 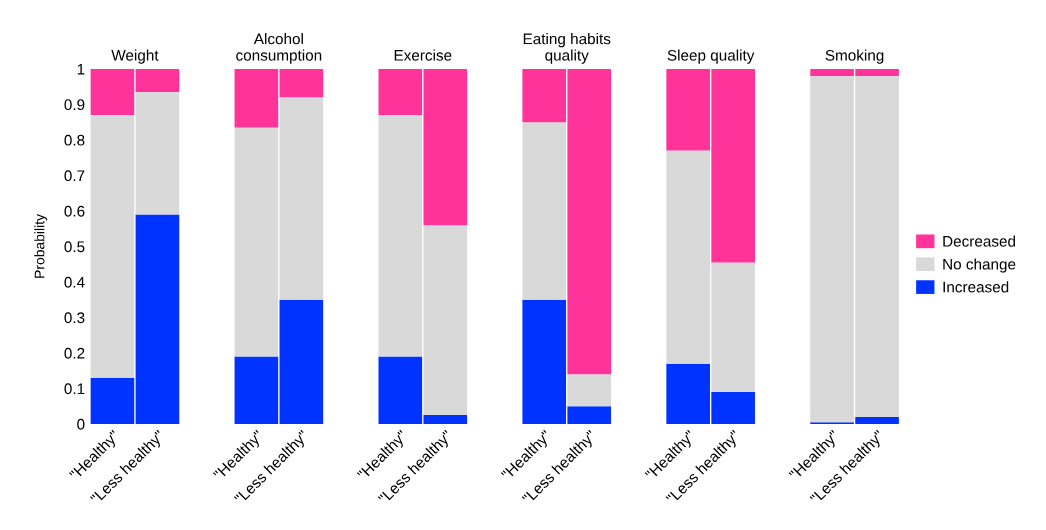 I want to click on y-axis-title: Probability, so click(x=41, y=246).